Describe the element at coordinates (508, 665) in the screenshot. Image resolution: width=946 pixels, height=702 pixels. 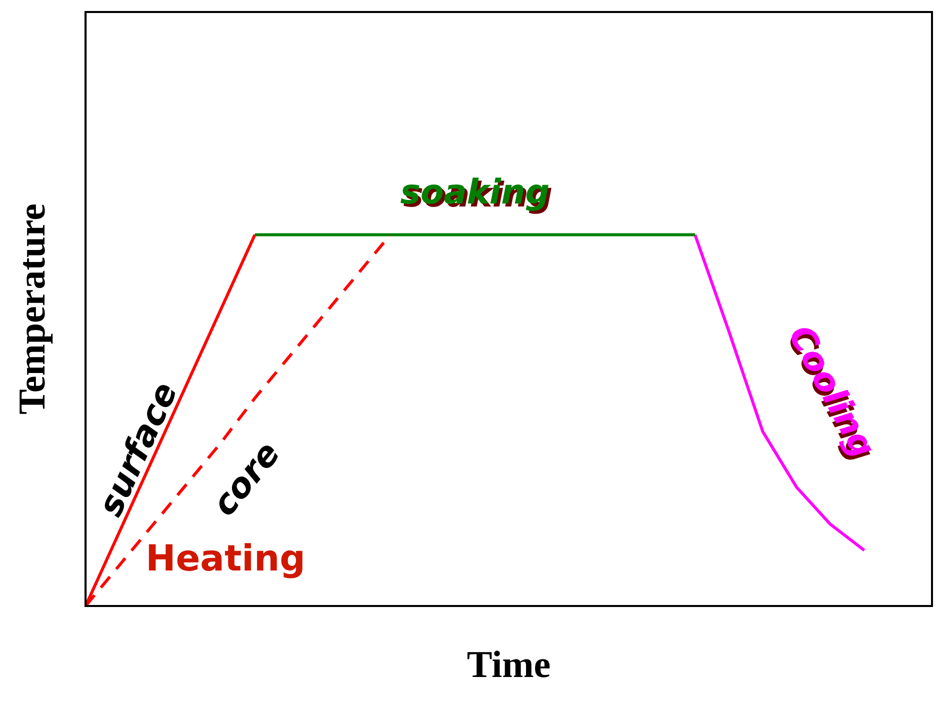
I see `x-axis-title: Time` at that location.